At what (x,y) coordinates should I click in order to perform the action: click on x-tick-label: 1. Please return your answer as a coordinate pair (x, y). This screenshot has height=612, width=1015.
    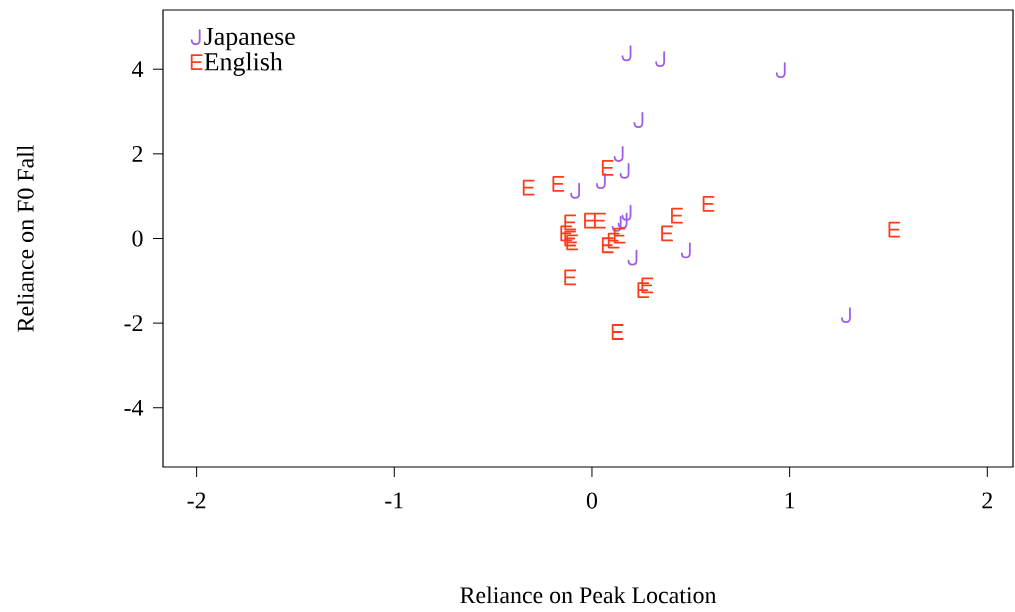
    Looking at the image, I should click on (790, 500).